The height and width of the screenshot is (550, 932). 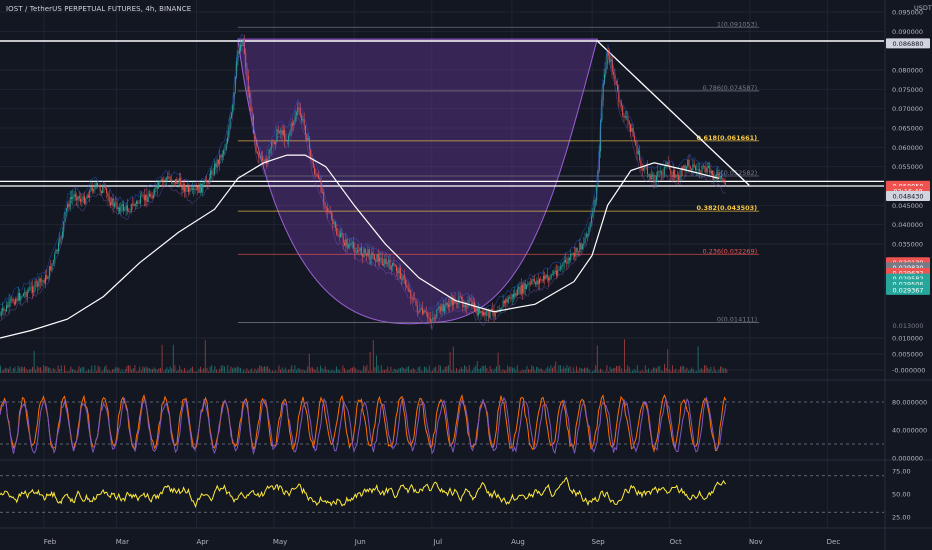 I want to click on price-badge-label: 0.029506, so click(x=907, y=285).